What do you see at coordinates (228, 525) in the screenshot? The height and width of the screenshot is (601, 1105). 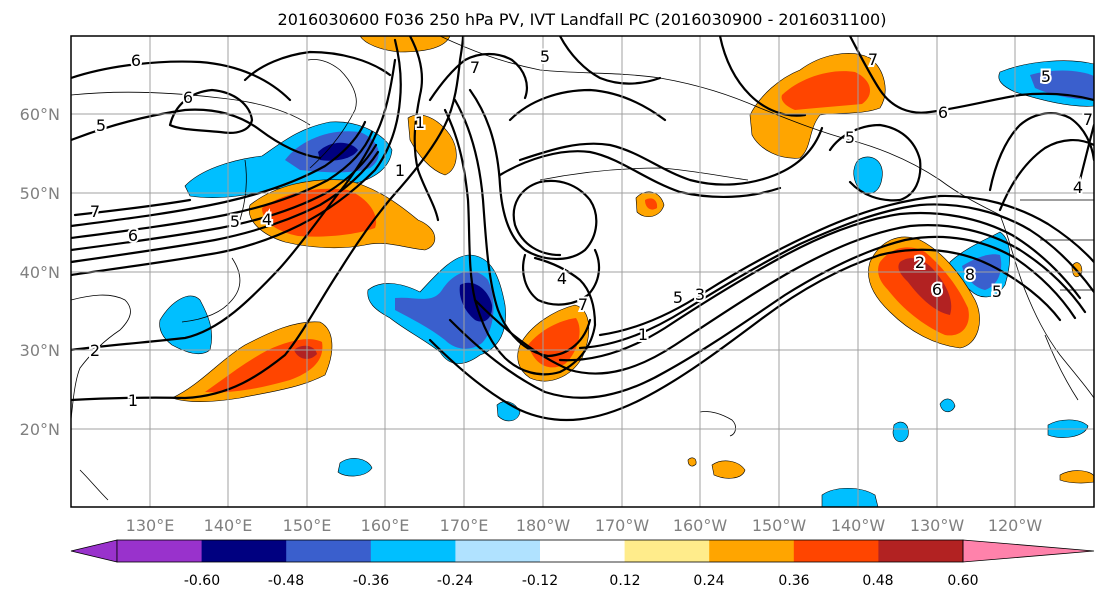 I see `lon-label: 140°E` at bounding box center [228, 525].